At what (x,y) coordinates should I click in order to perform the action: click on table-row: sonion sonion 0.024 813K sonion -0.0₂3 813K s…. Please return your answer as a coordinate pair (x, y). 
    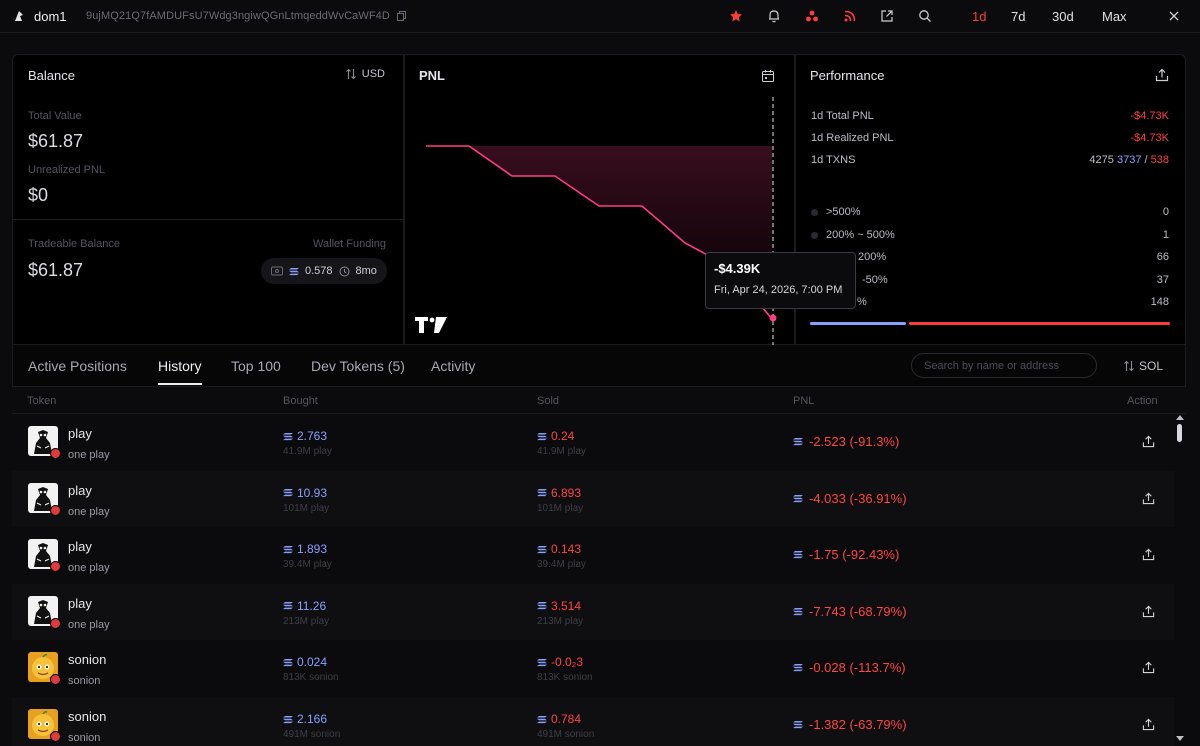
    Looking at the image, I should click on (593, 668).